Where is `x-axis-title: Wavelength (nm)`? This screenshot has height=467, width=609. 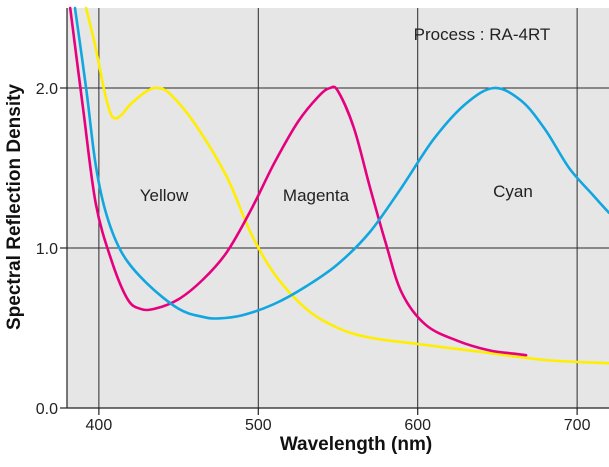 x-axis-title: Wavelength (nm) is located at coordinates (356, 444).